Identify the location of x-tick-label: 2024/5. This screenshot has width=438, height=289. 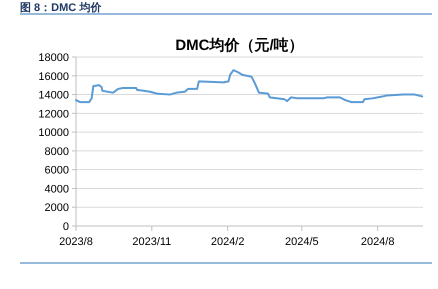
(302, 242).